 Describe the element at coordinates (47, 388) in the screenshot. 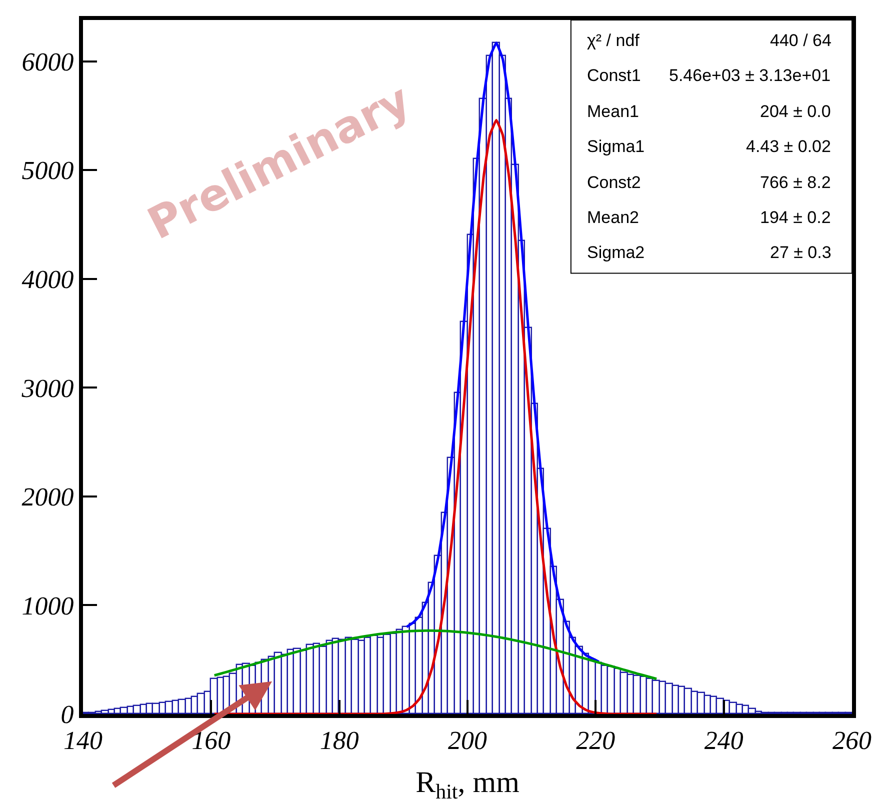

I see `y-tick-label: 3000` at that location.